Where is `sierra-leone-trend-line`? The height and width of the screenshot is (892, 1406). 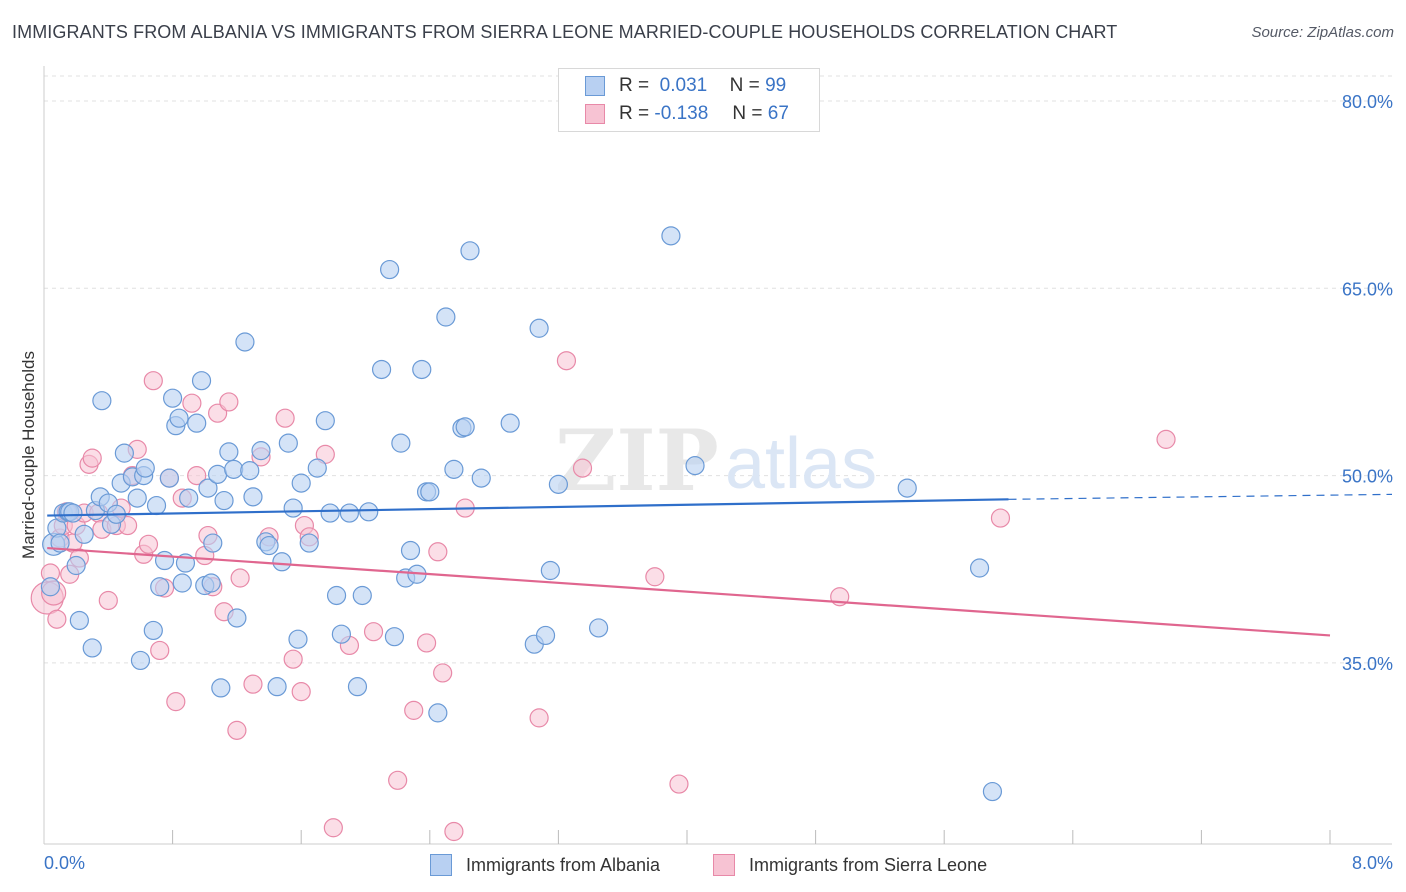
sierra-leone-trend-line is located at coordinates (689, 591).